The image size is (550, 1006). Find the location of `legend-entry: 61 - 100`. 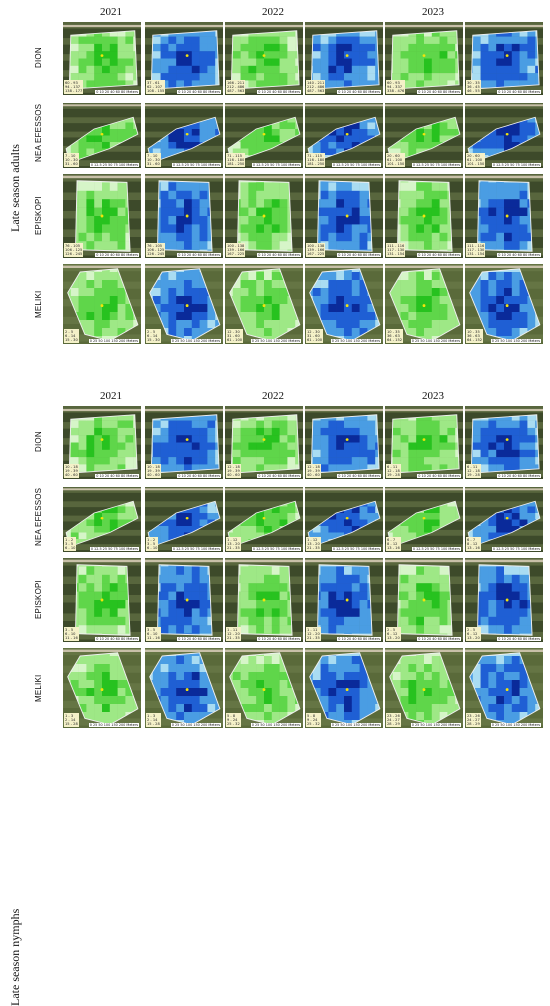

legend-entry: 61 - 100 is located at coordinates (314, 340).